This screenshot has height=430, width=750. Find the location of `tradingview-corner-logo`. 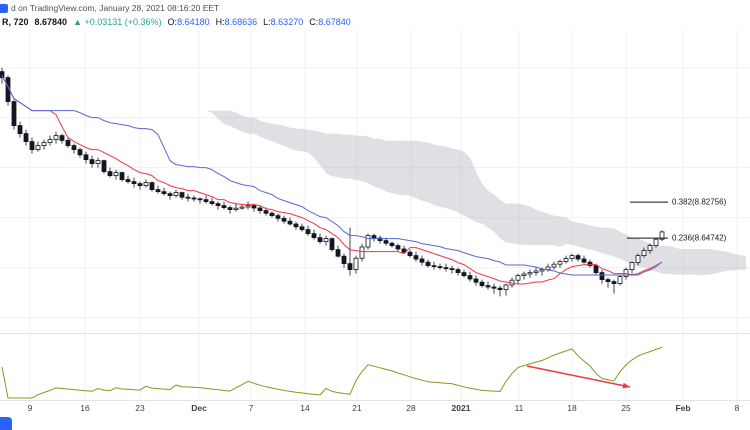

tradingview-corner-logo is located at coordinates (6, 423).